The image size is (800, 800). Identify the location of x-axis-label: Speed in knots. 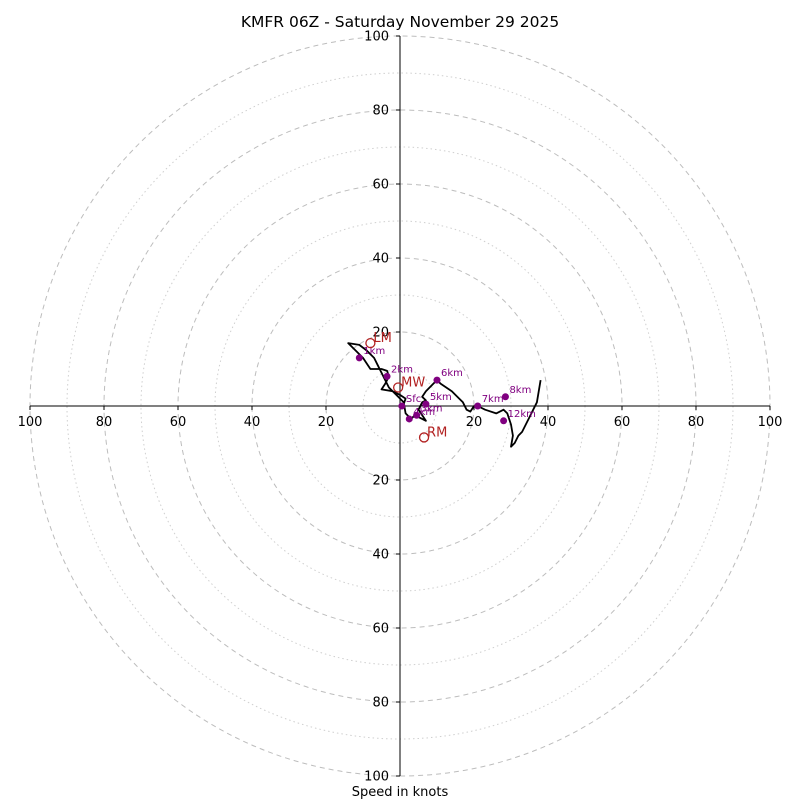
(400, 792).